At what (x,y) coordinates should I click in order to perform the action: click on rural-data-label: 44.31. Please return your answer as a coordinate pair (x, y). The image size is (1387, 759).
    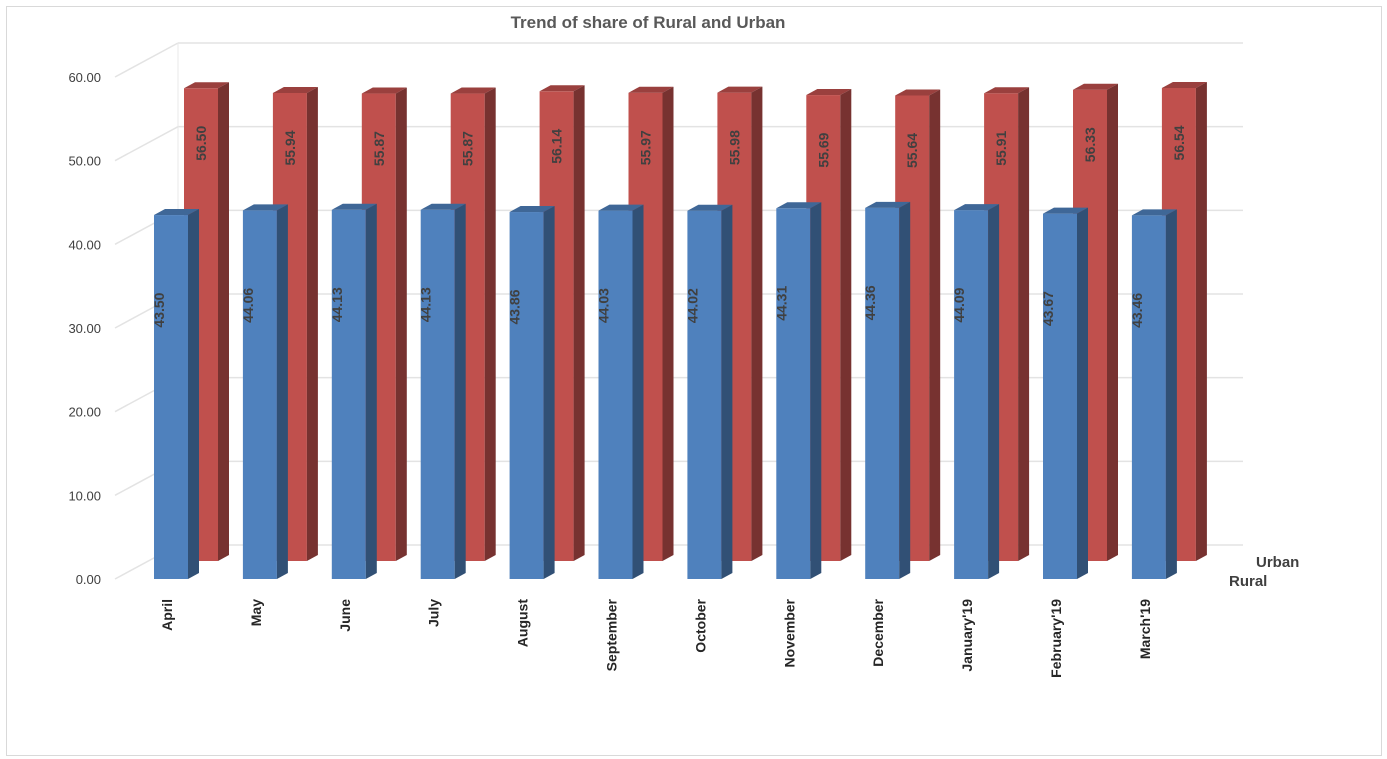
    Looking at the image, I should click on (781, 303).